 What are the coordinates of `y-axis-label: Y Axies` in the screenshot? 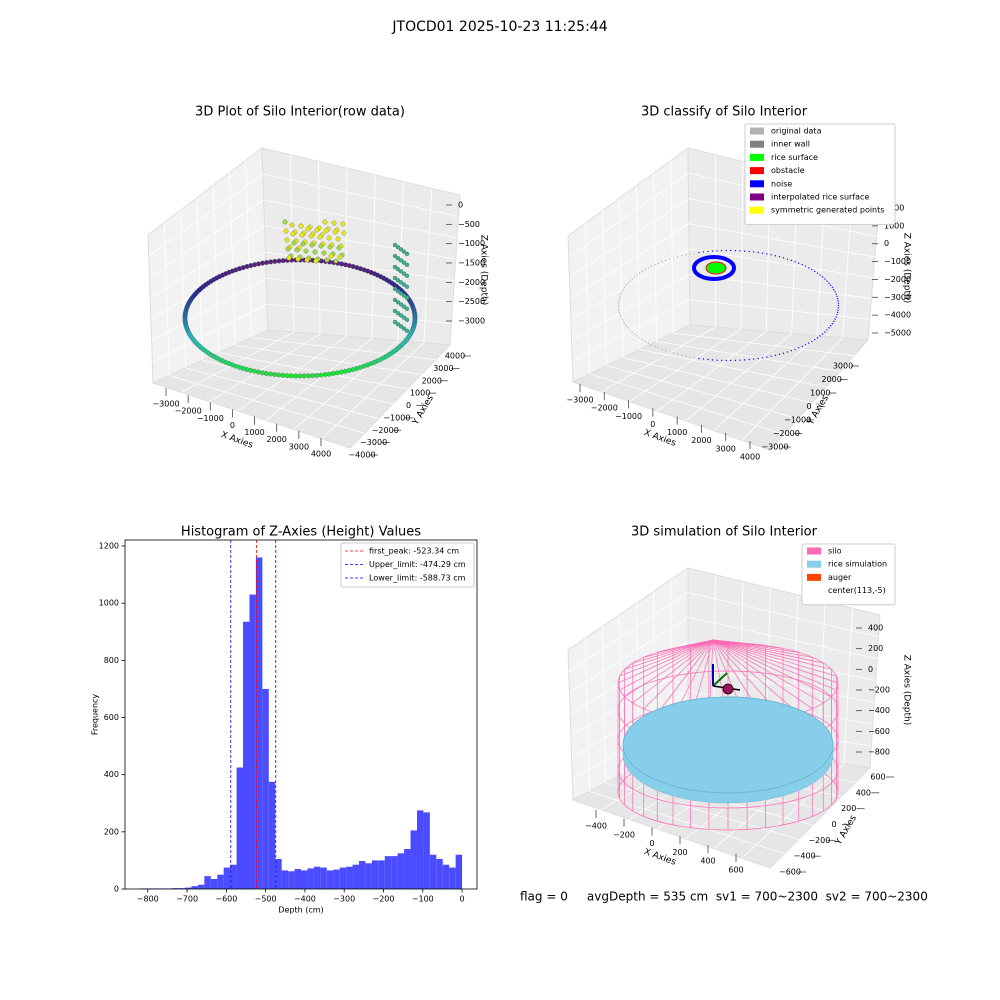 It's located at (423, 410).